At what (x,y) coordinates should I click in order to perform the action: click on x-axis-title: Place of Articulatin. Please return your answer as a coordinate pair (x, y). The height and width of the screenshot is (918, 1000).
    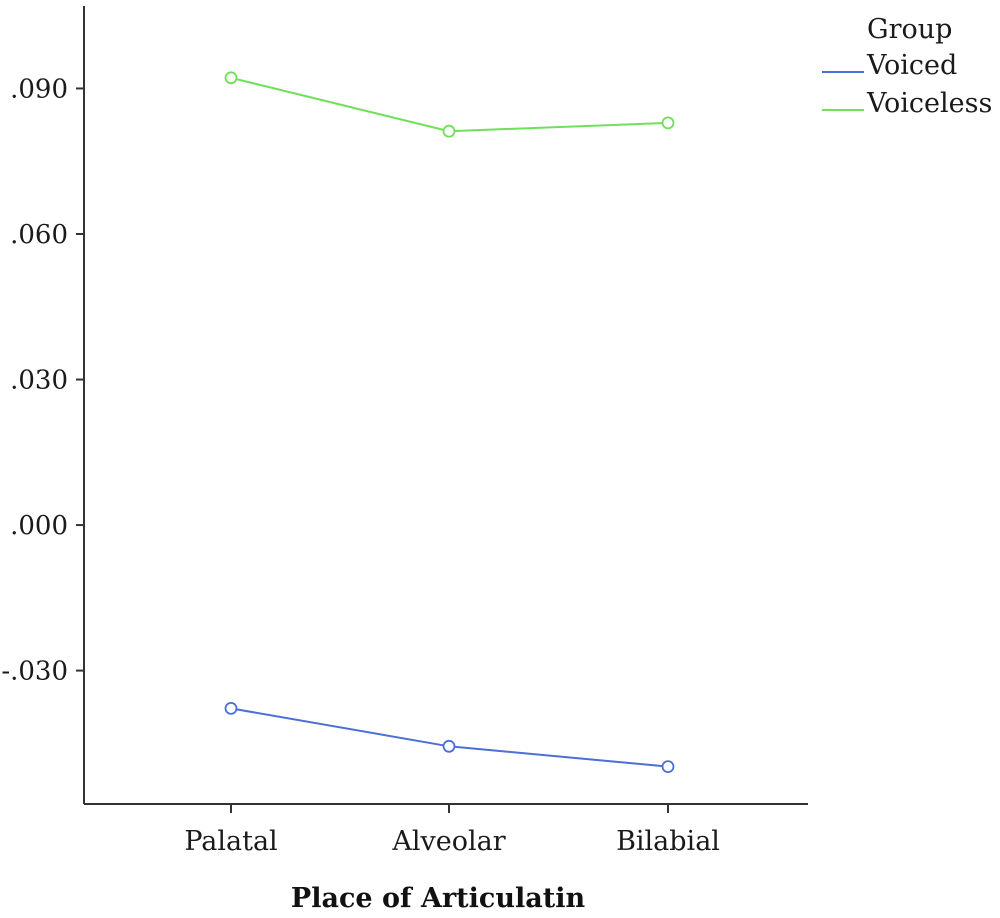
    Looking at the image, I should click on (438, 898).